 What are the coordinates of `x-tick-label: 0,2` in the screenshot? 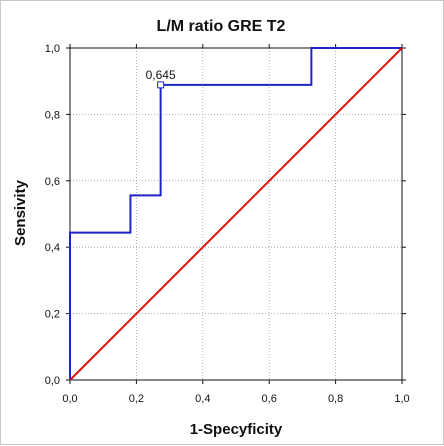 It's located at (136, 399).